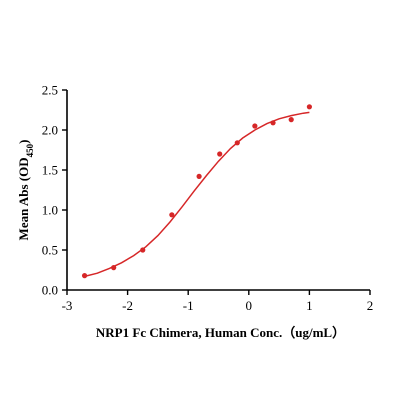 The height and width of the screenshot is (416, 416). Describe the element at coordinates (54, 190) in the screenshot. I see `y-ticks: 0.0 0.5 1.0 1.5 2.0 2.5` at that location.